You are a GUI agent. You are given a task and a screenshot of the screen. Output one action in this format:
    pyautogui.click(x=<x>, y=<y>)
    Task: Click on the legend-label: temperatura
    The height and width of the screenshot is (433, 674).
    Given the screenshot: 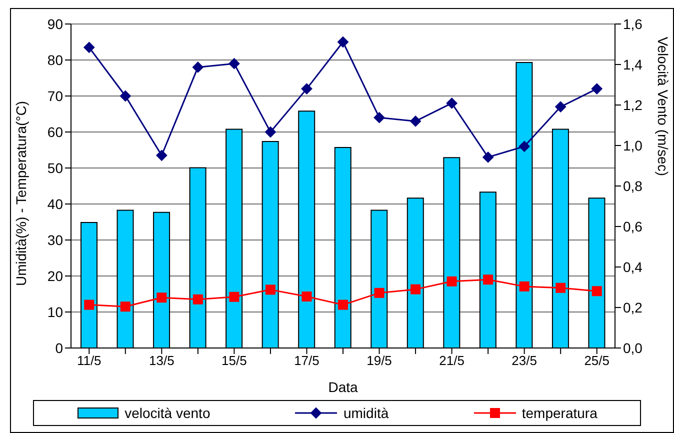 What is the action you would take?
    pyautogui.click(x=560, y=413)
    